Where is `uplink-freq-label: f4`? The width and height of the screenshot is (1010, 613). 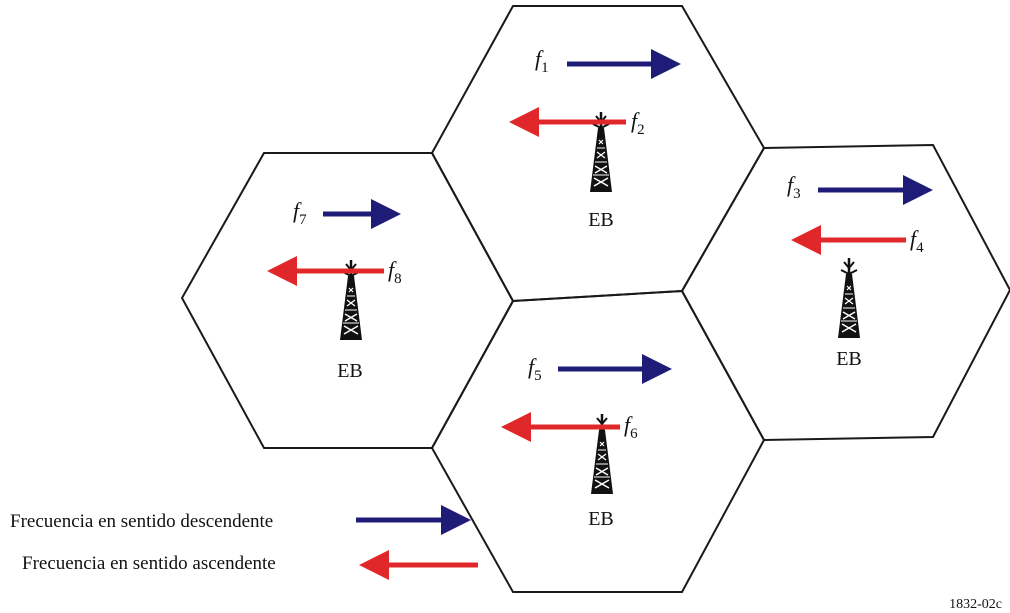
uplink-freq-label: f4 is located at coordinates (917, 241).